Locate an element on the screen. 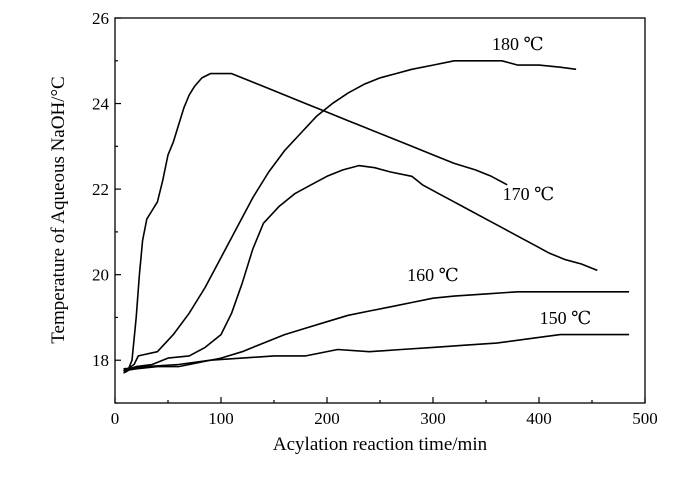  series-annotation: 170 ℃ is located at coordinates (529, 194).